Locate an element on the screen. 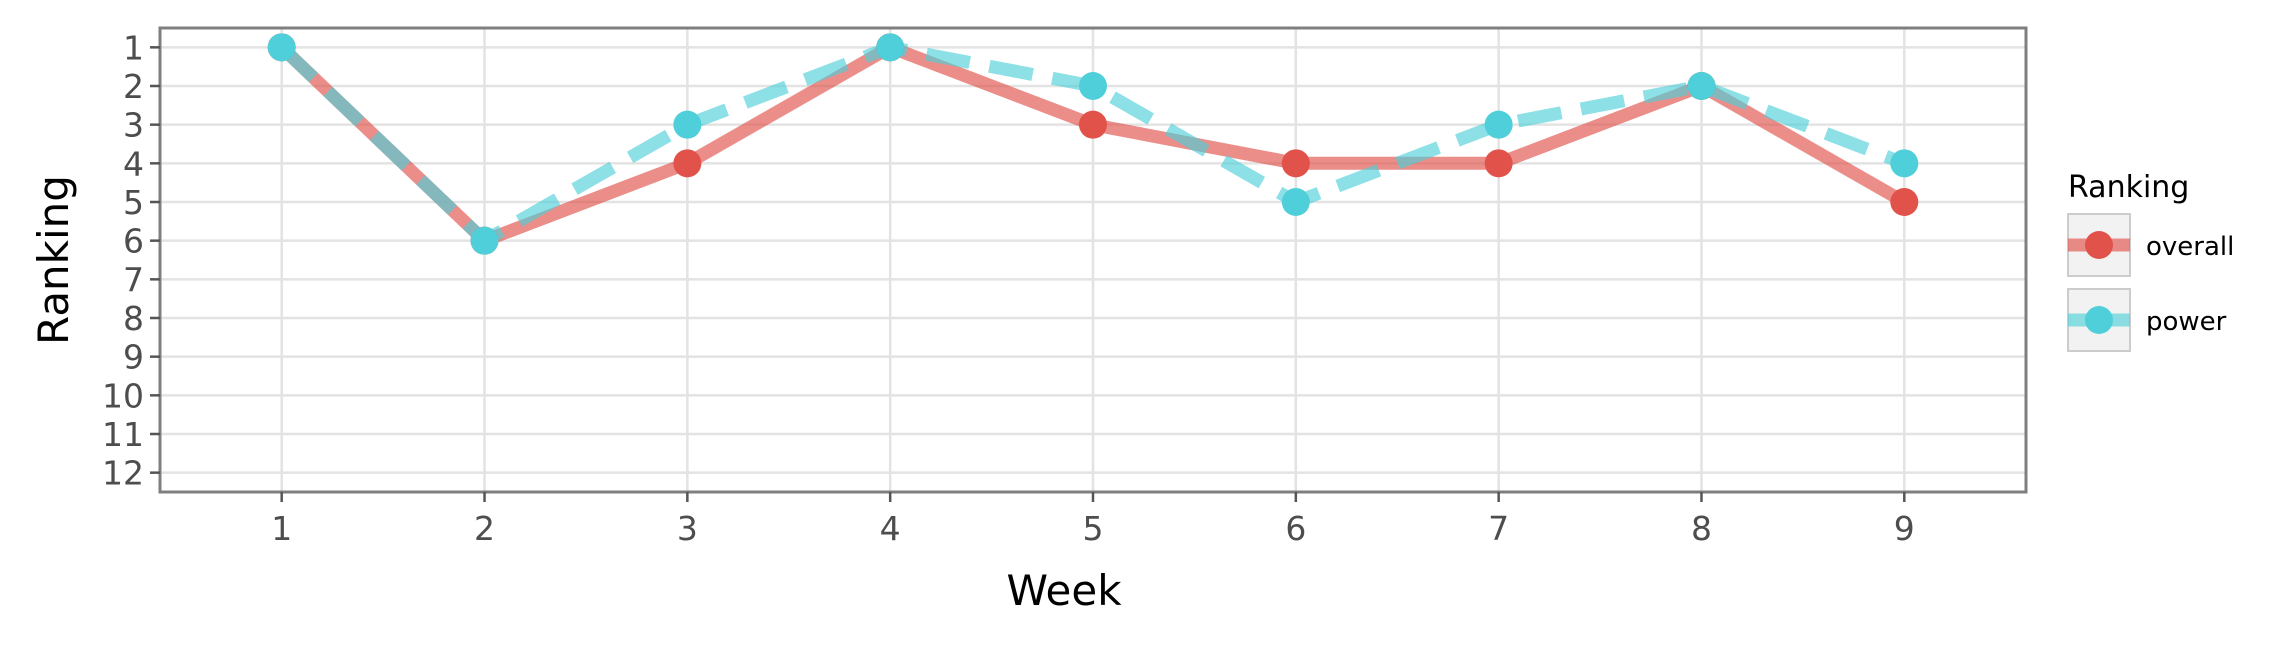 The width and height of the screenshot is (2276, 645). x-tick-label: 5 is located at coordinates (1093, 528).